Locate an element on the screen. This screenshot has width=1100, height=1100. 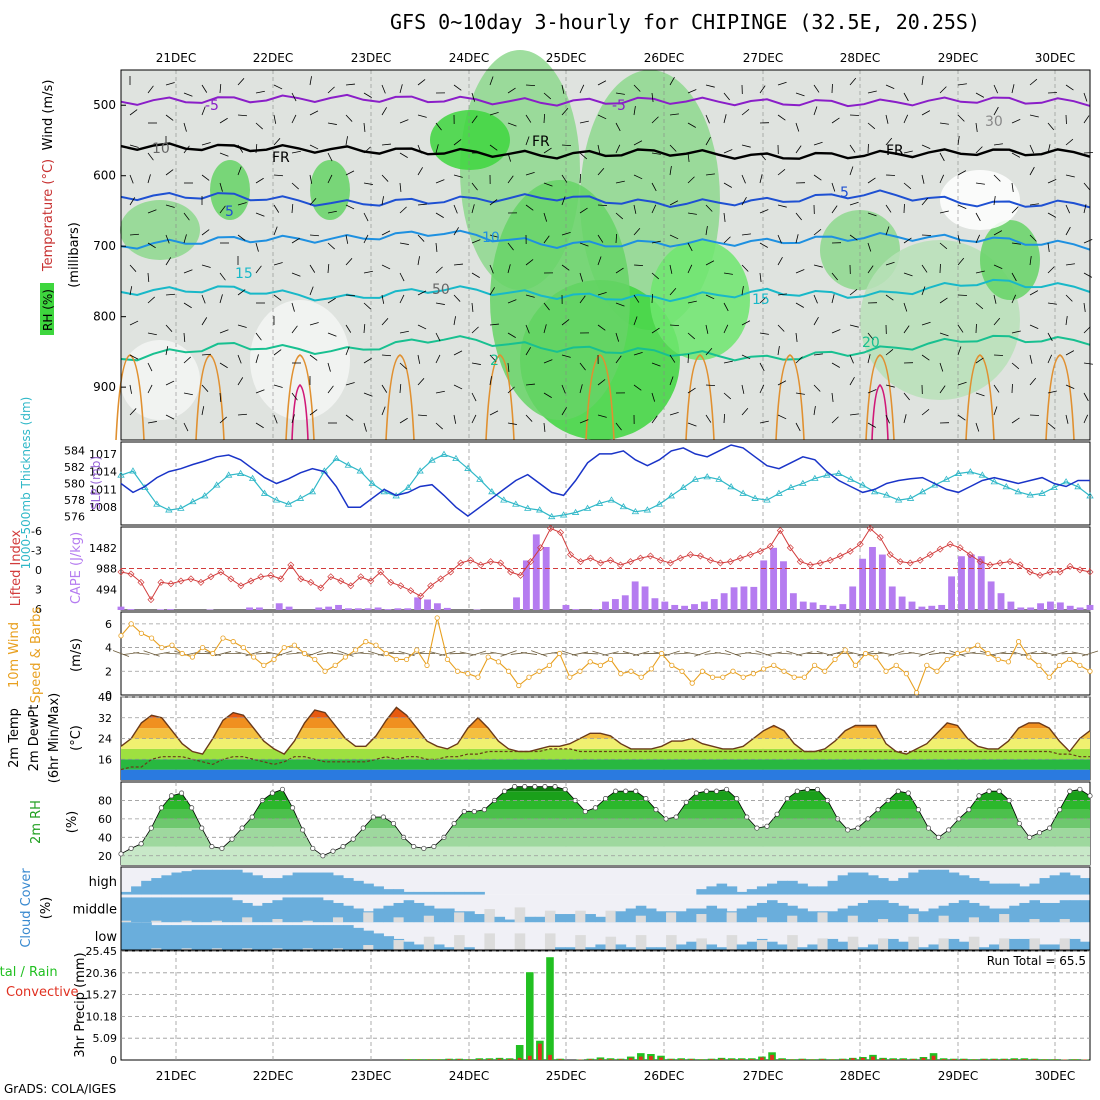
contour-label: 50 is located at coordinates (441, 290).